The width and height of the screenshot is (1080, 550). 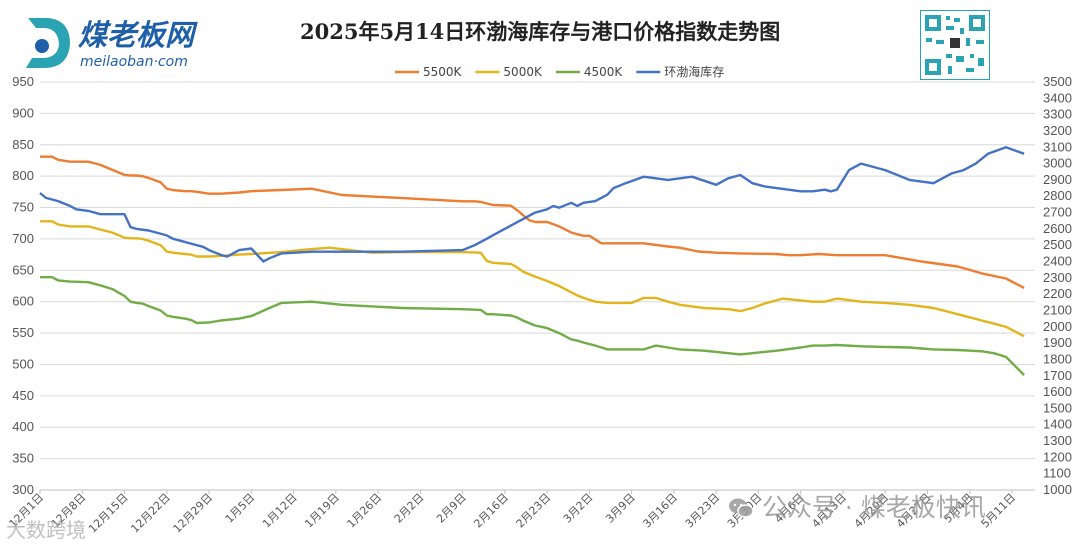 I want to click on y-right-tick-label: 1800, so click(x=1057, y=358).